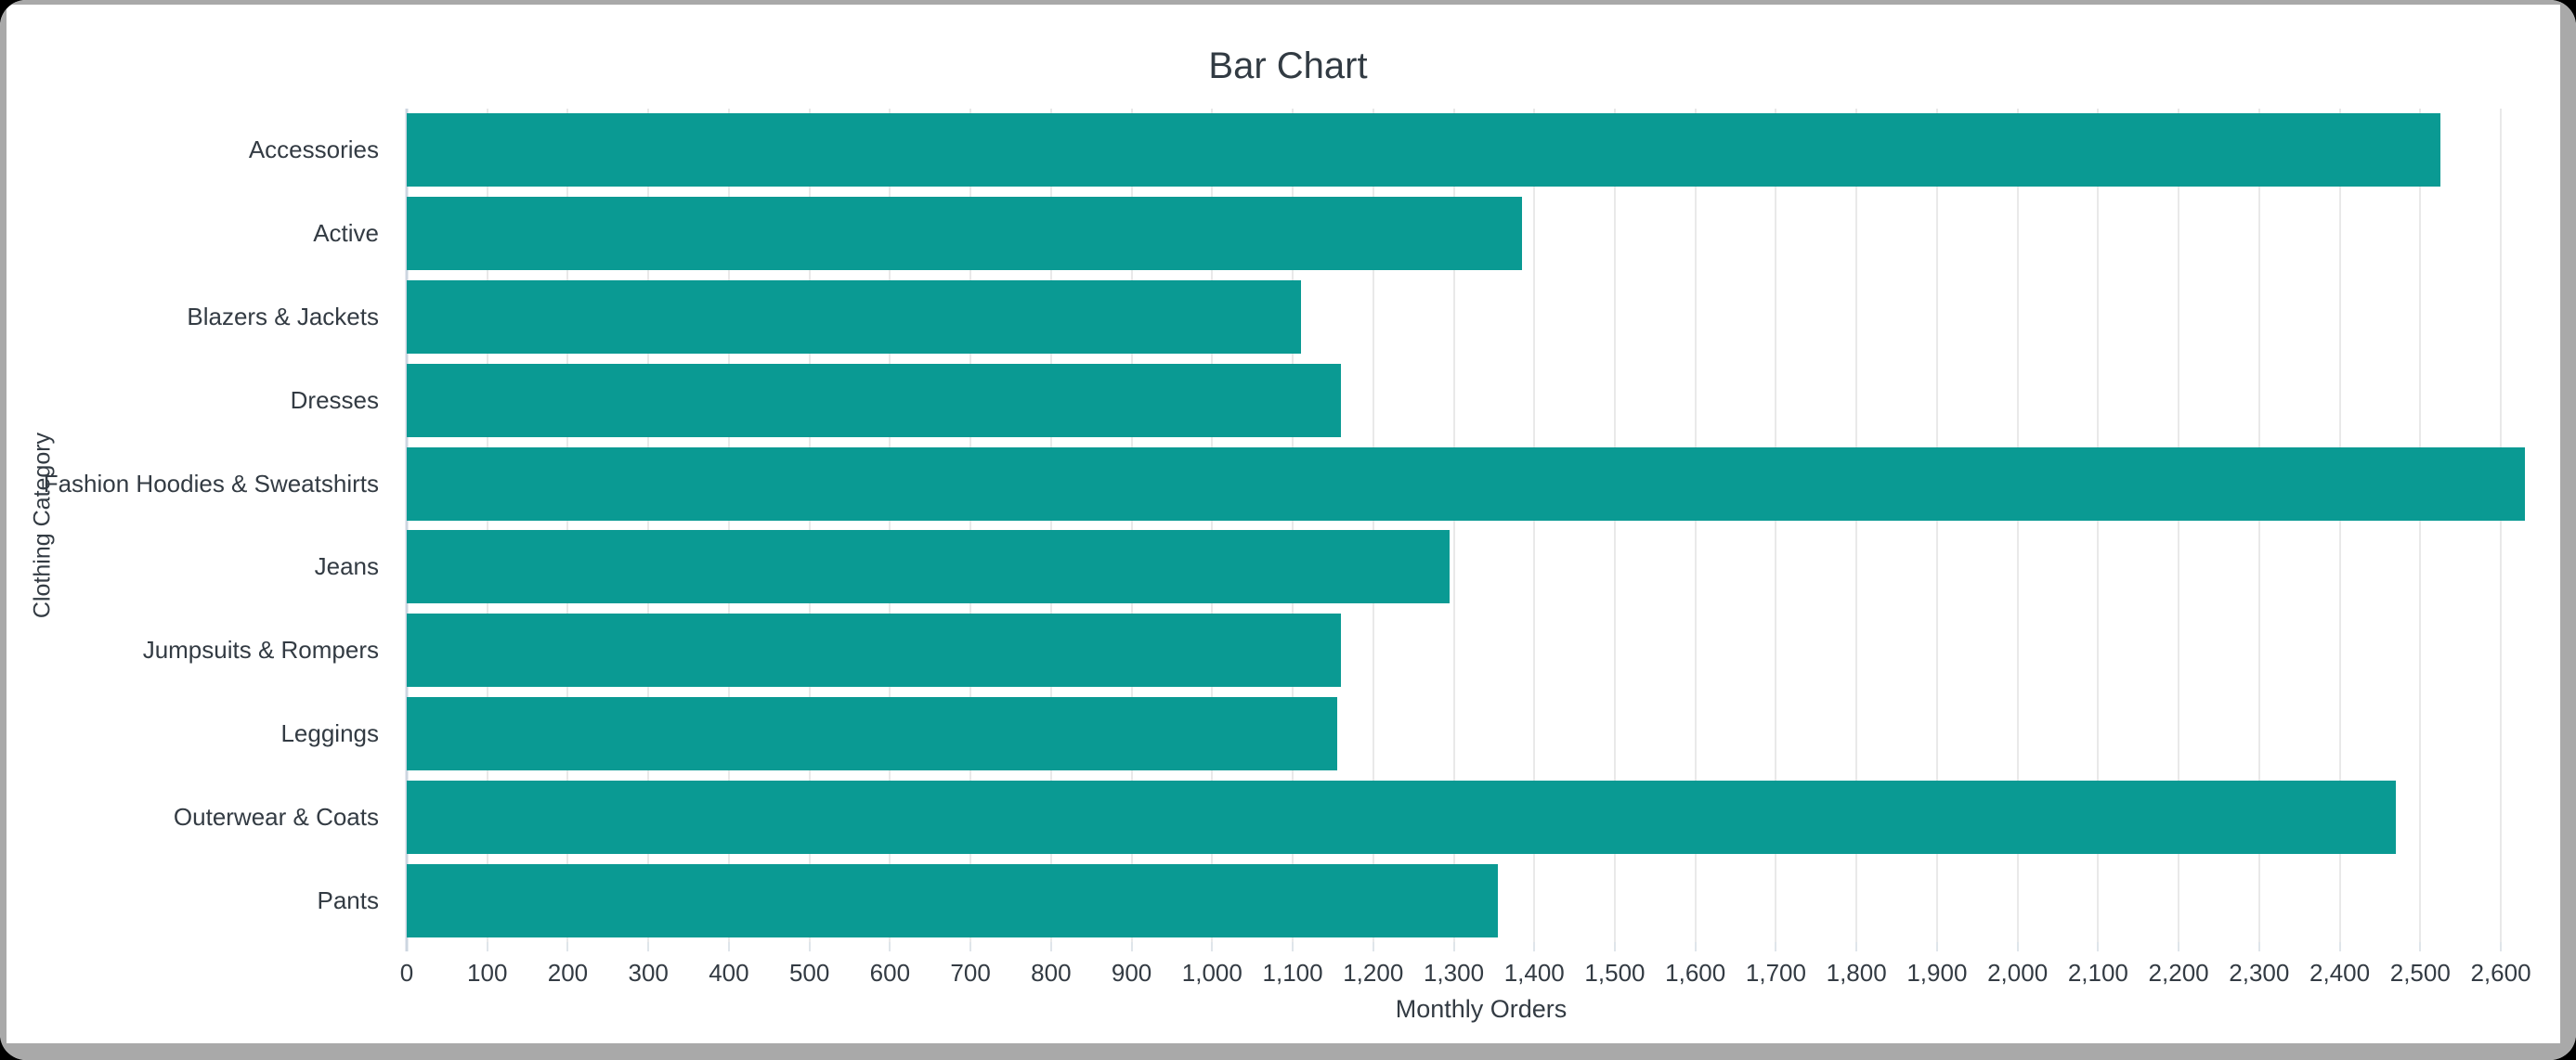 Image resolution: width=2576 pixels, height=1060 pixels. I want to click on x-tick-label: 2,600, so click(2500, 973).